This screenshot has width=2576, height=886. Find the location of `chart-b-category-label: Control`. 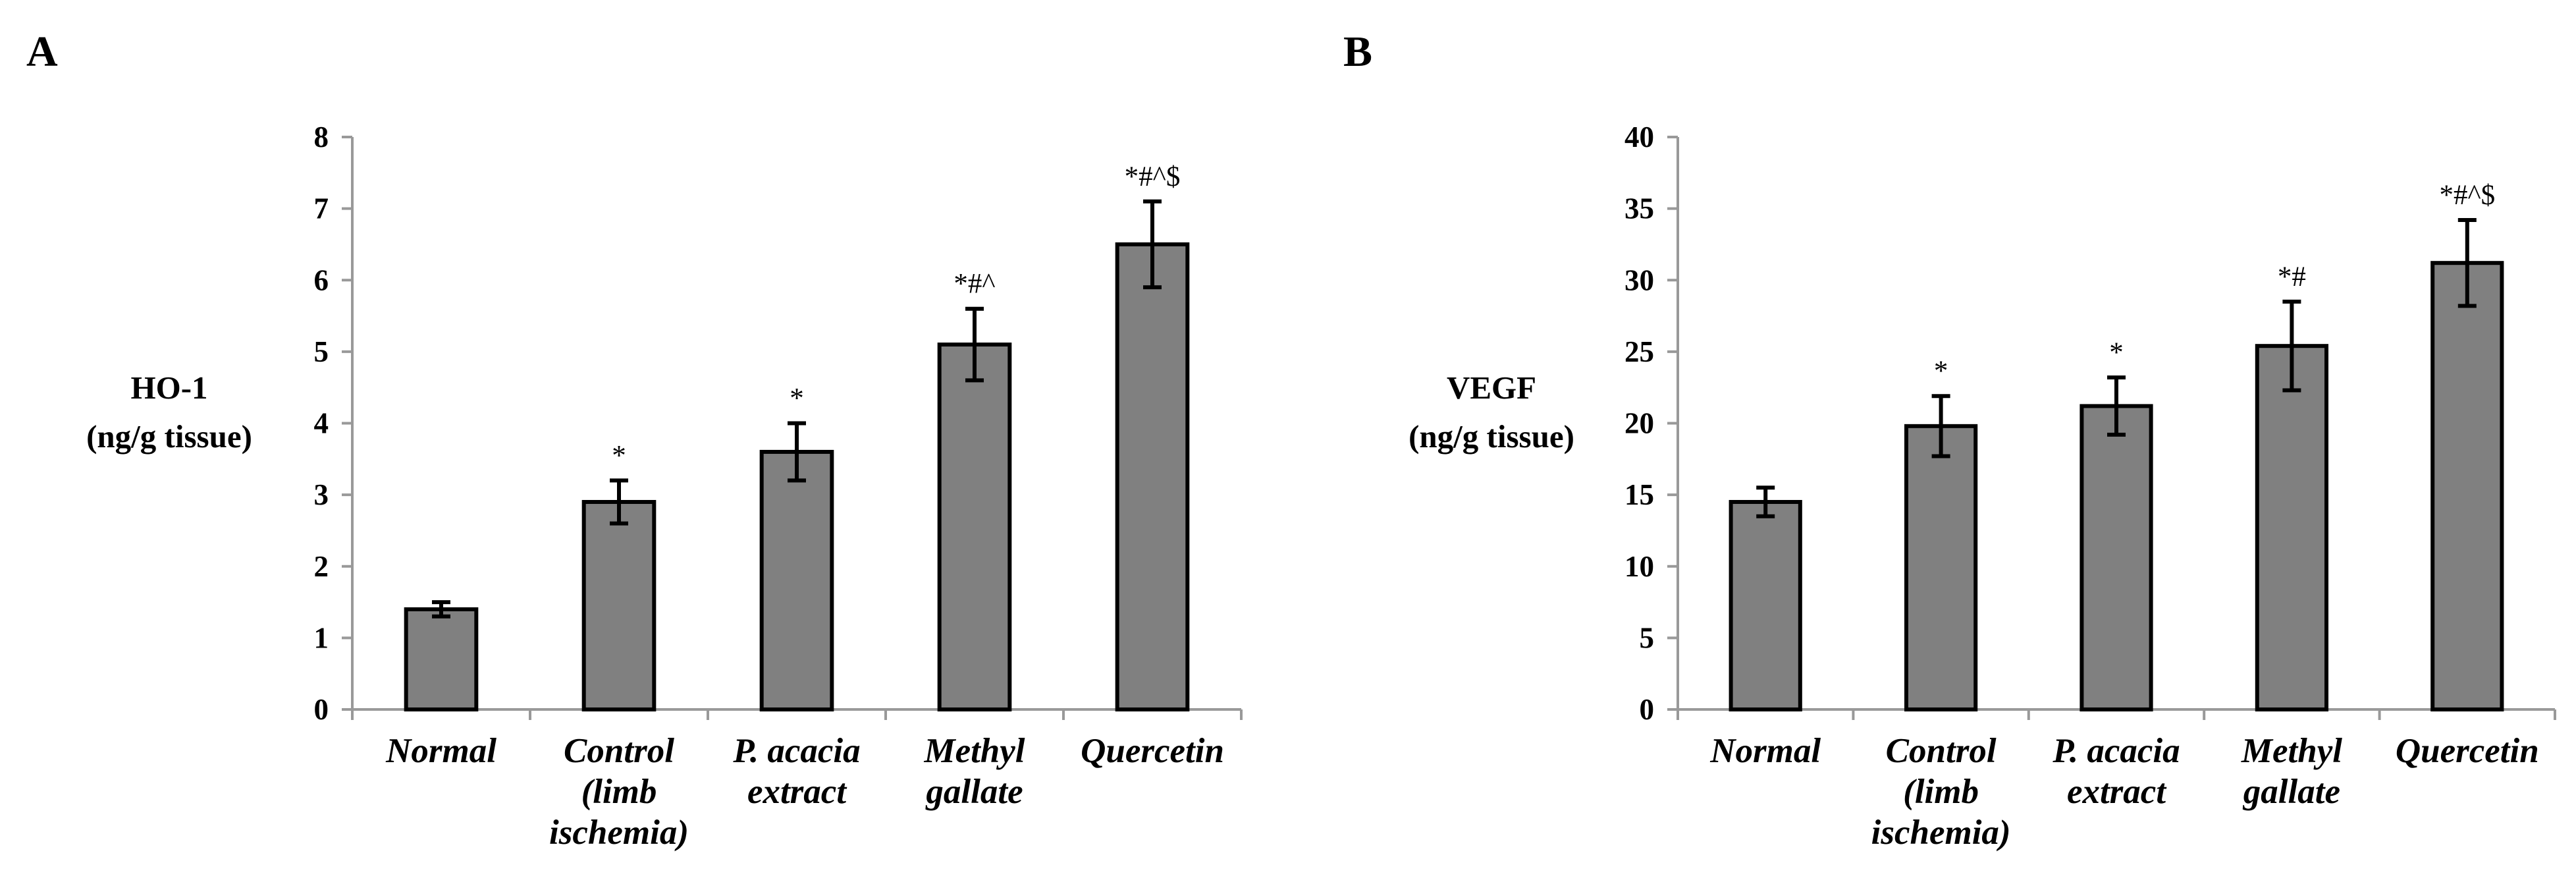

chart-b-category-label: Control is located at coordinates (1941, 751).